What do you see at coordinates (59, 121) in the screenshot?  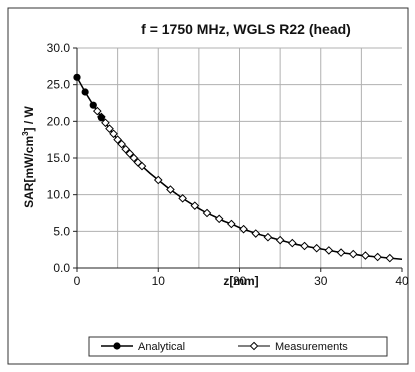 I see `y-tick-label: 20.0` at bounding box center [59, 121].